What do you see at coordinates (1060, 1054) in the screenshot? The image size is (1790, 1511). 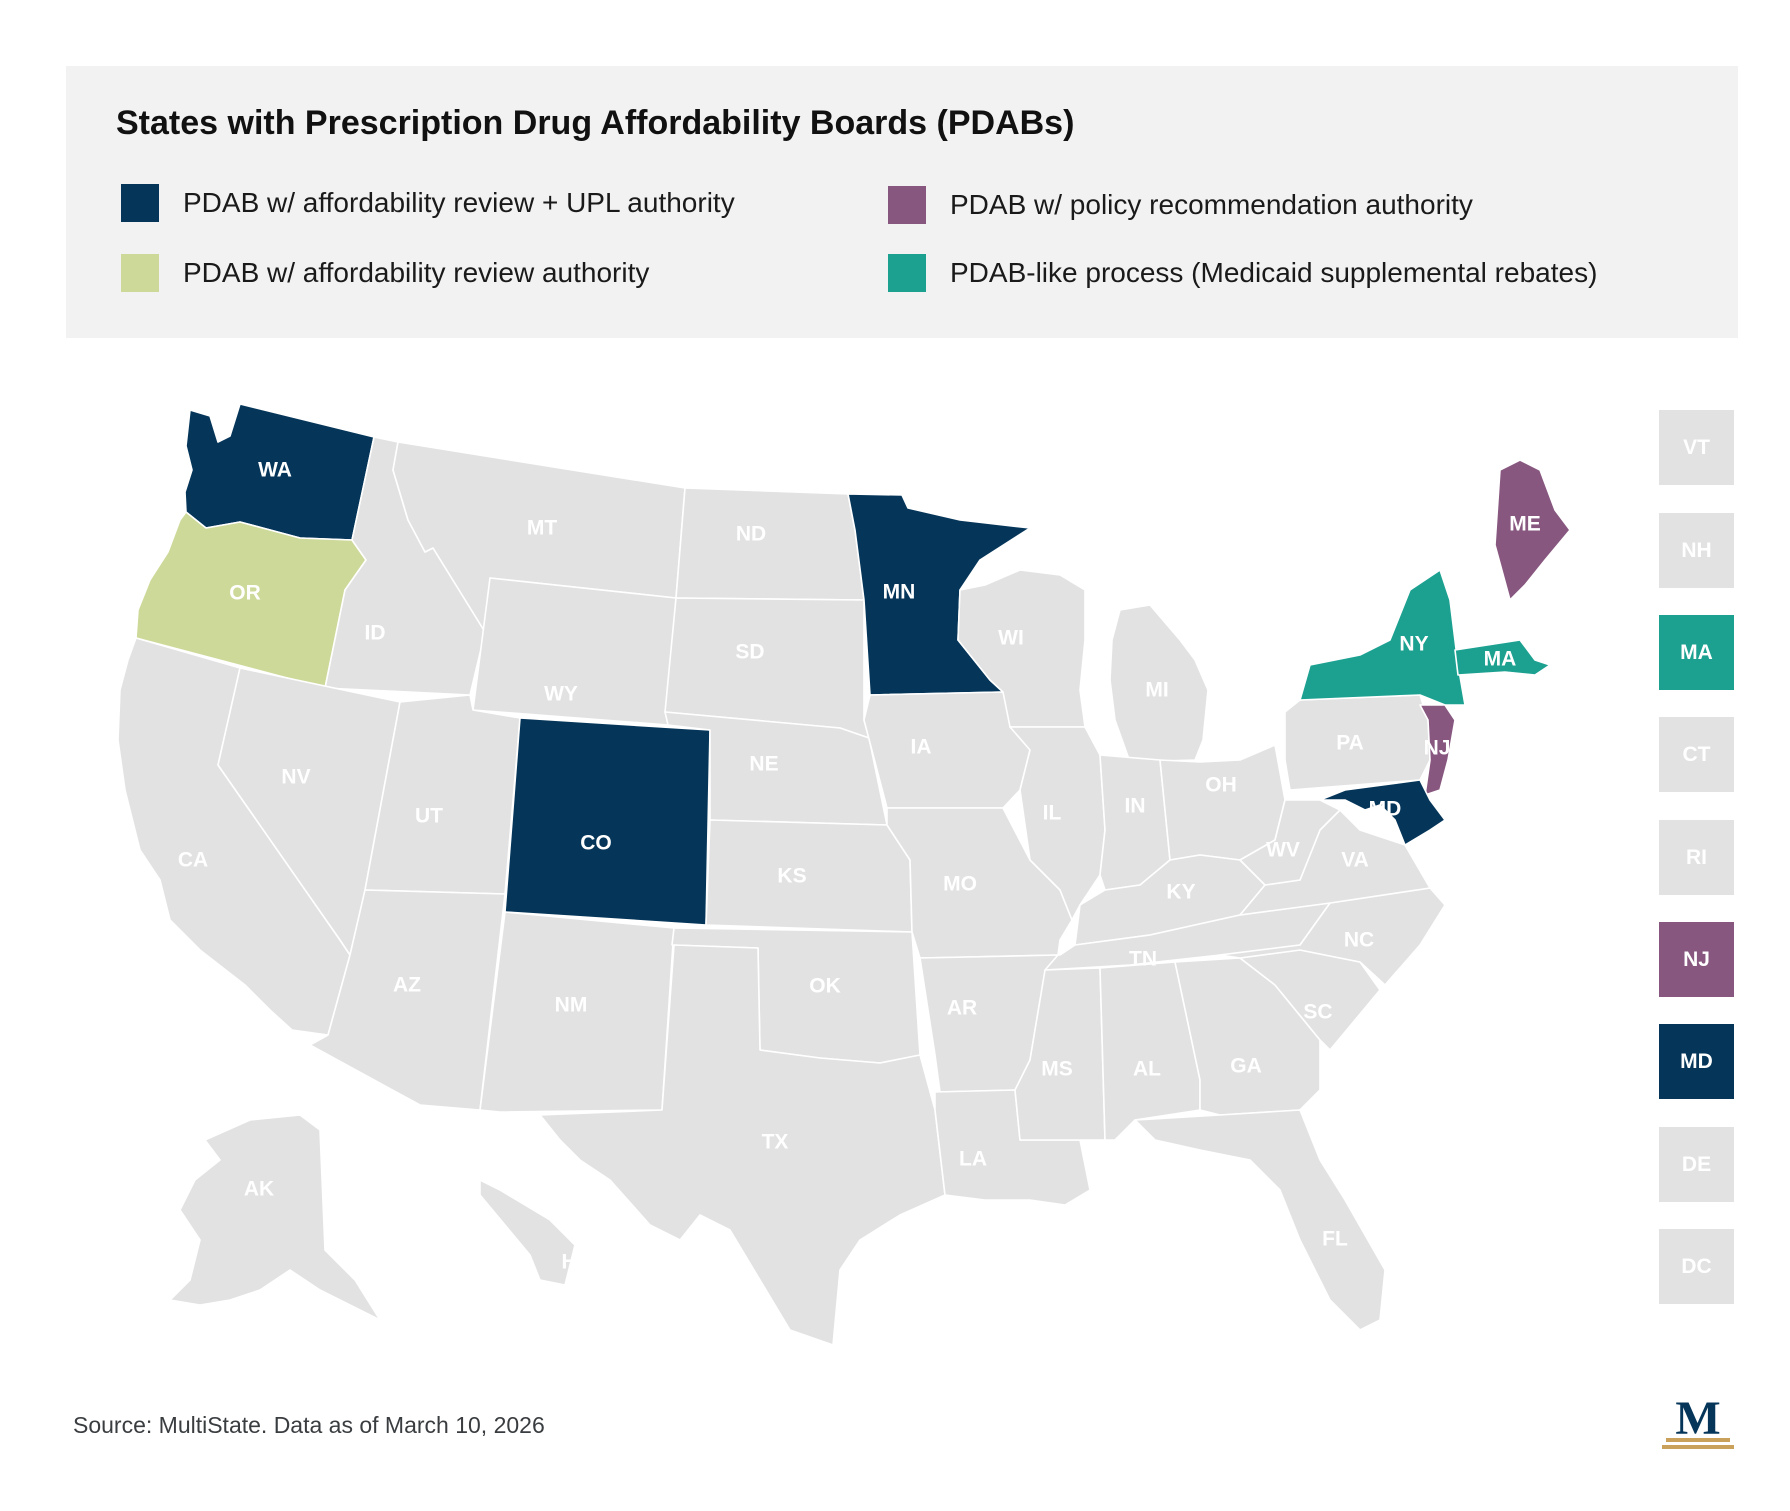 I see `state-ms` at bounding box center [1060, 1054].